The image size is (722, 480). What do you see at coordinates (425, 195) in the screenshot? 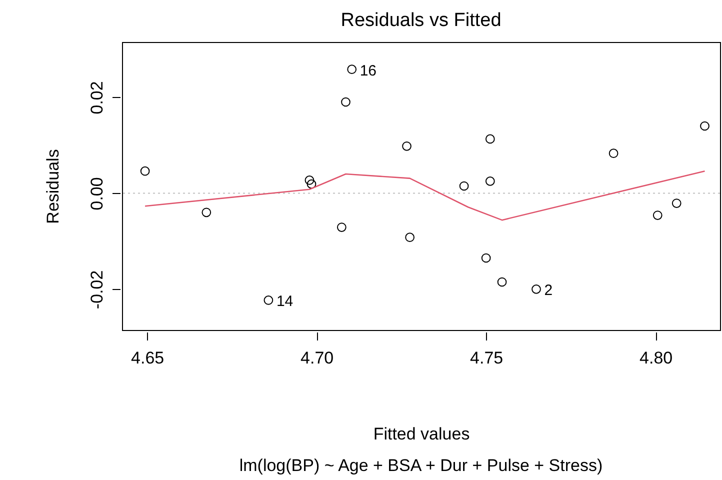
I see `line-series` at bounding box center [425, 195].